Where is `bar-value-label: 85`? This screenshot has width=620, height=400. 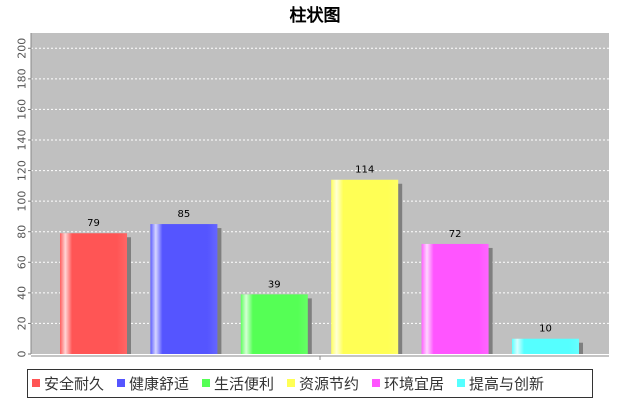
bar-value-label: 85 is located at coordinates (184, 214).